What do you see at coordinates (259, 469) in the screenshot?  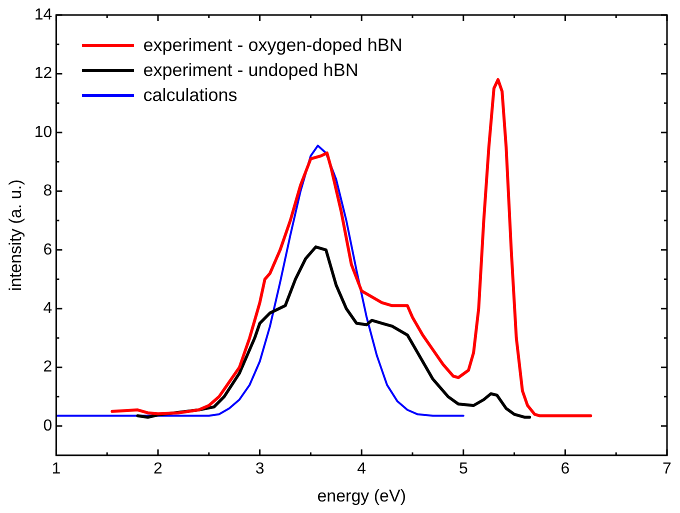 I see `x-tick-label: 3` at bounding box center [259, 469].